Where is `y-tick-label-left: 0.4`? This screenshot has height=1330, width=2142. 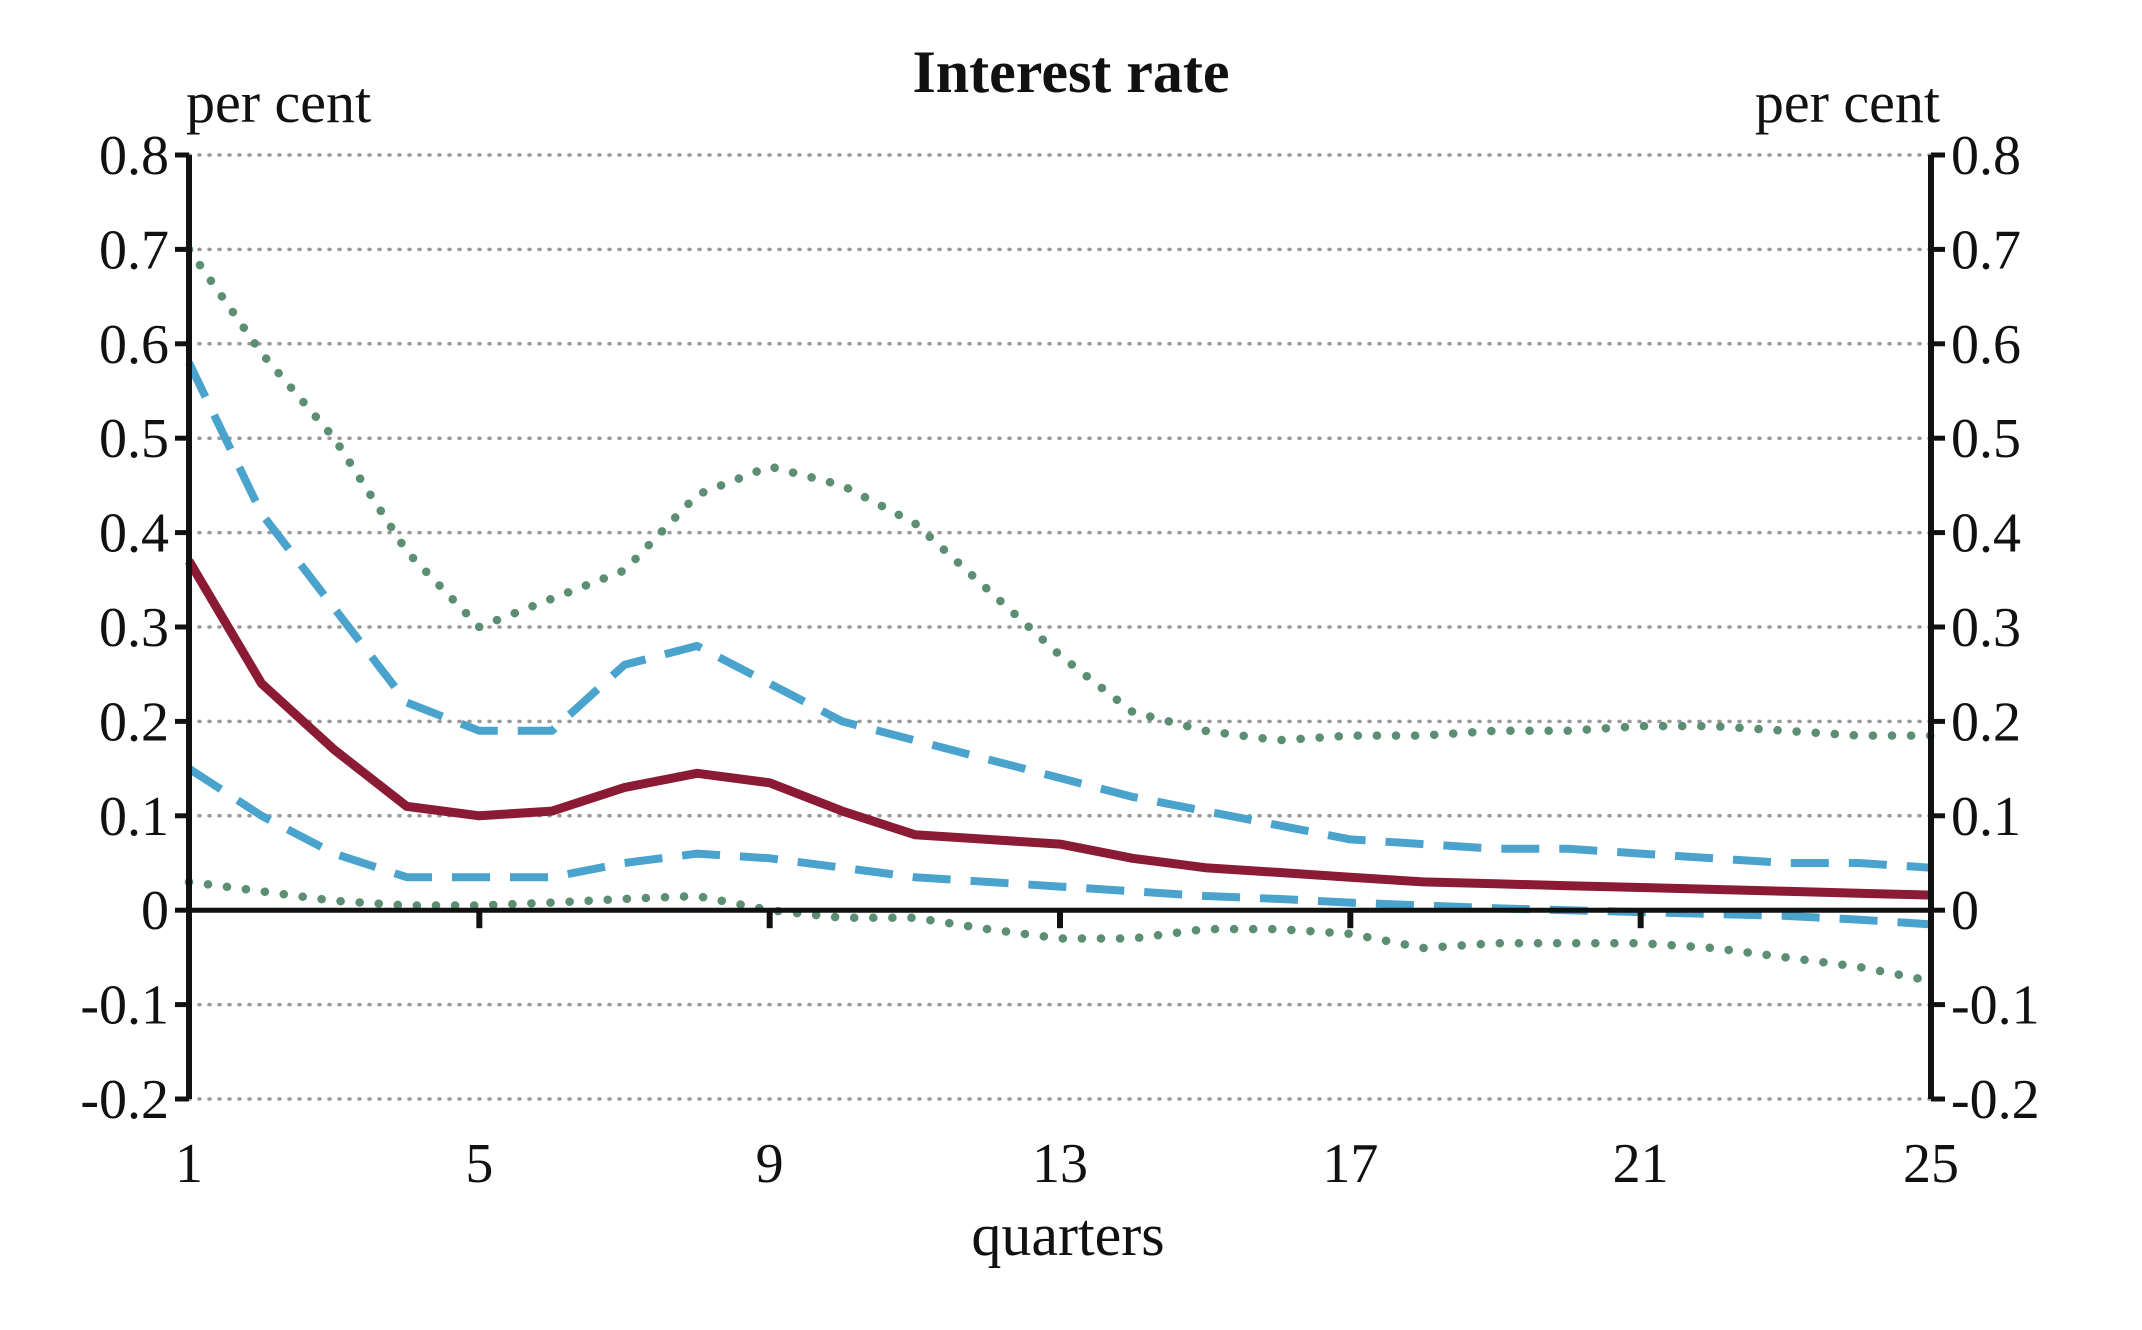 y-tick-label-left: 0.4 is located at coordinates (134, 534).